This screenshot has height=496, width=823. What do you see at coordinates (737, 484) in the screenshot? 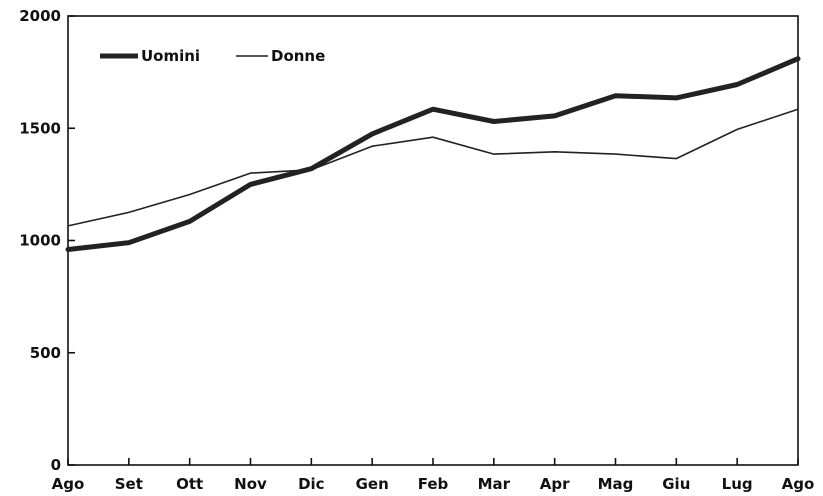
I see `x-tick-label: Lug` at bounding box center [737, 484].